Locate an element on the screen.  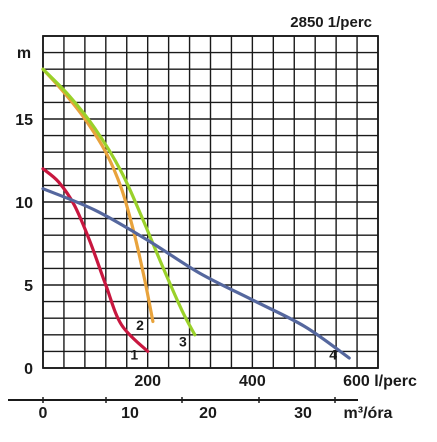
x-tick-label-m3h: 30 is located at coordinates (303, 413).